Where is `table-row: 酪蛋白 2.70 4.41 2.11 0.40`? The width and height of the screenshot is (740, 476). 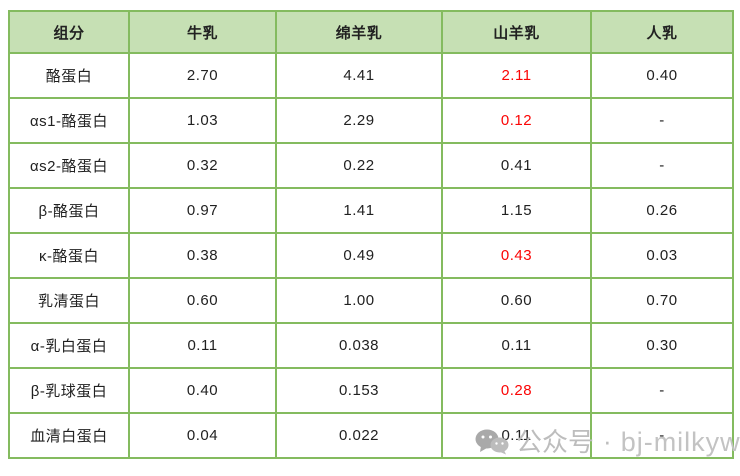 table-row: 酪蛋白 2.70 4.41 2.11 0.40 is located at coordinates (371, 75).